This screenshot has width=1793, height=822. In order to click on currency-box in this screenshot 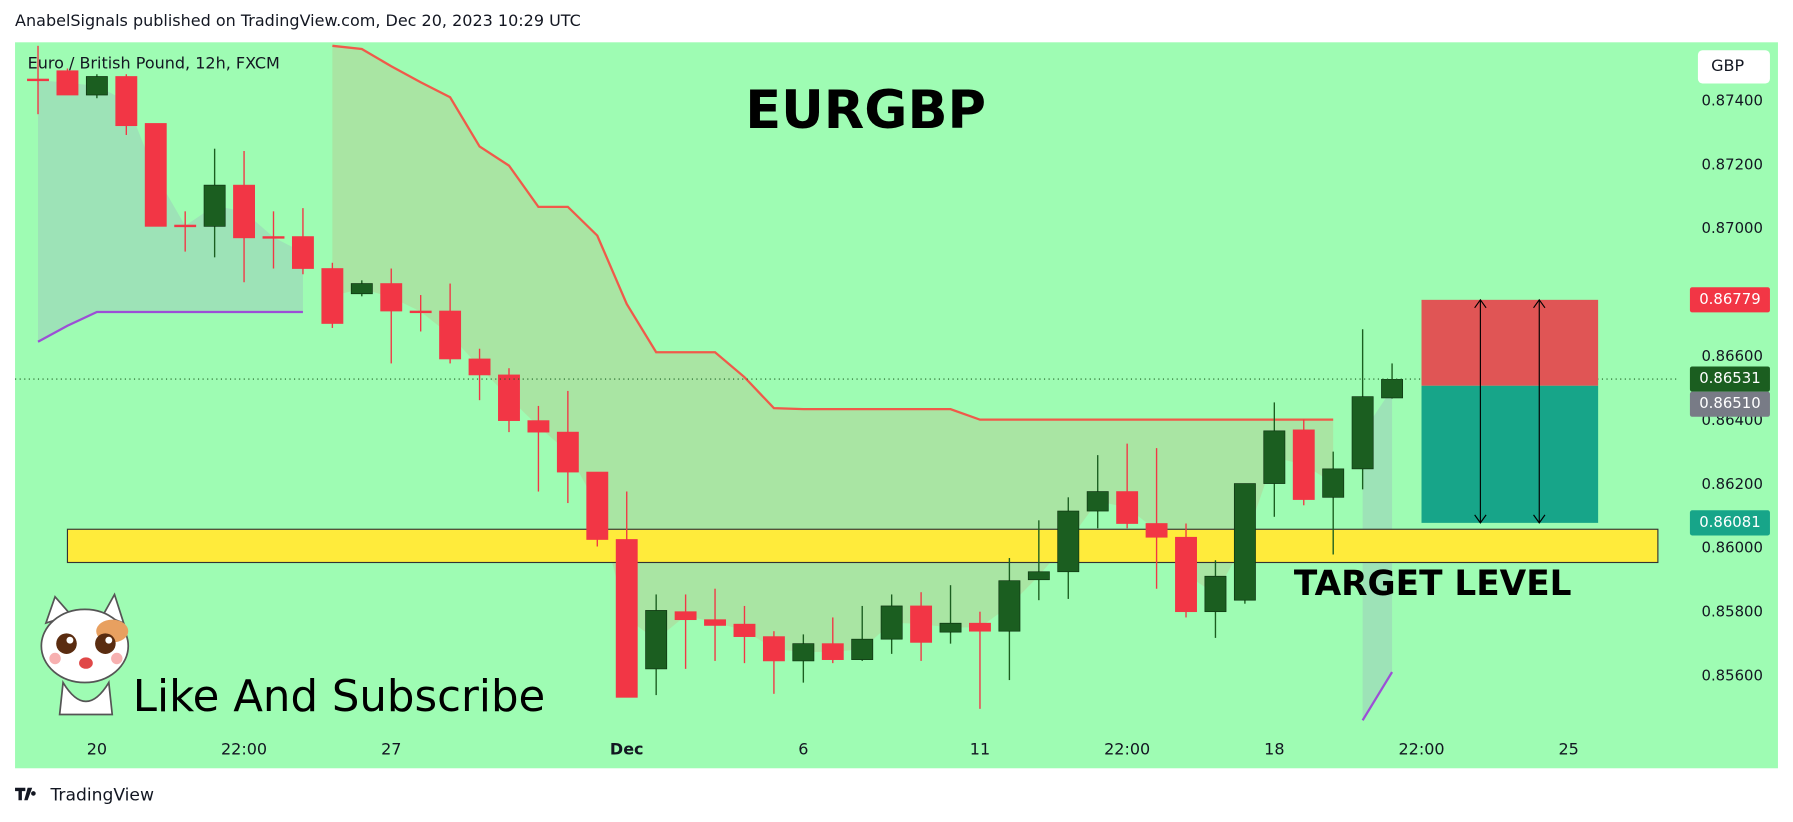, I will do `click(1733, 67)`.